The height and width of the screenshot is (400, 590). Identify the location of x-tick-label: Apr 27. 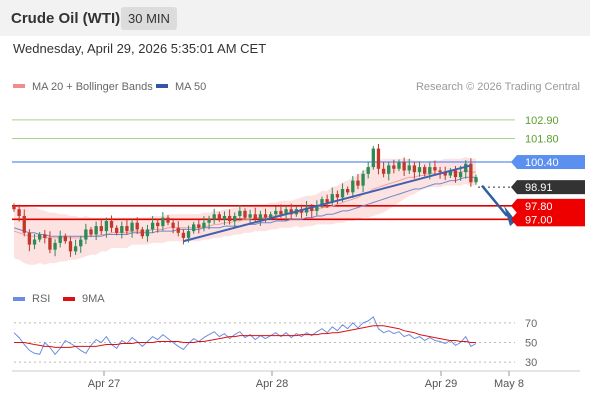
(104, 384).